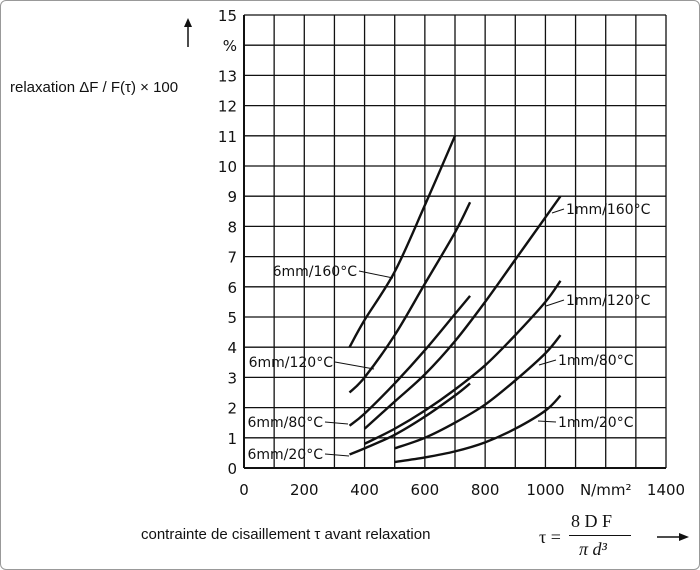  What do you see at coordinates (286, 423) in the screenshot?
I see `series-label: 6mm/80°C` at bounding box center [286, 423].